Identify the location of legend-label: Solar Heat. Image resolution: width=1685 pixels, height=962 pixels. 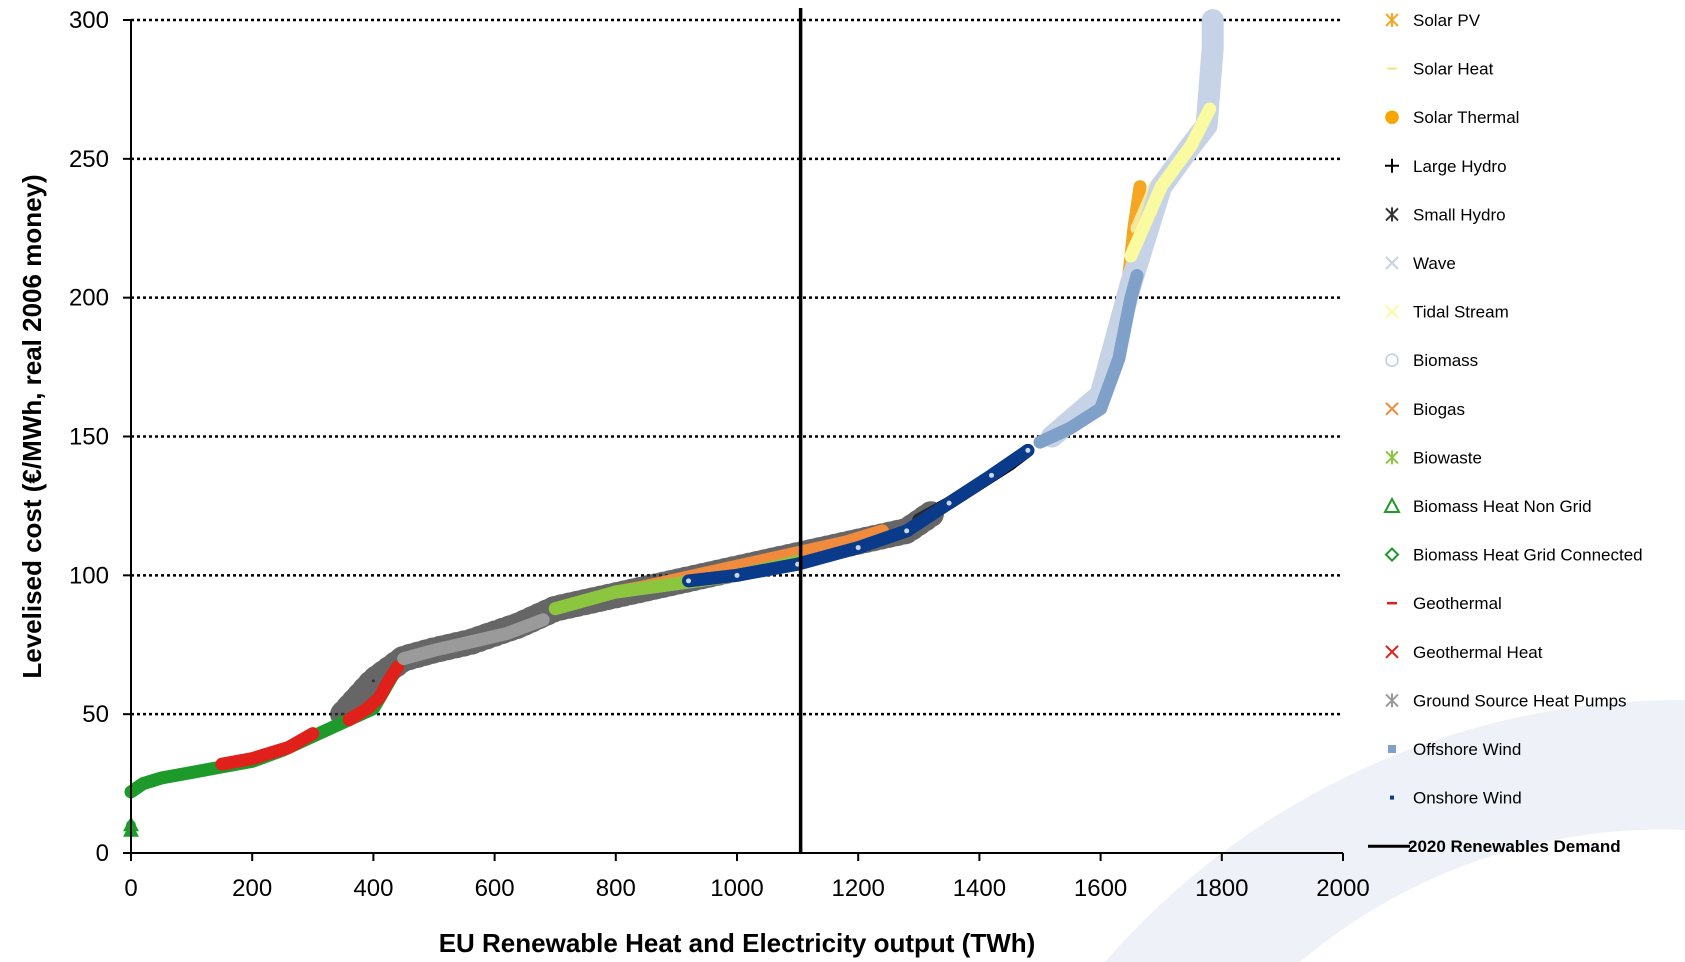
(1453, 69).